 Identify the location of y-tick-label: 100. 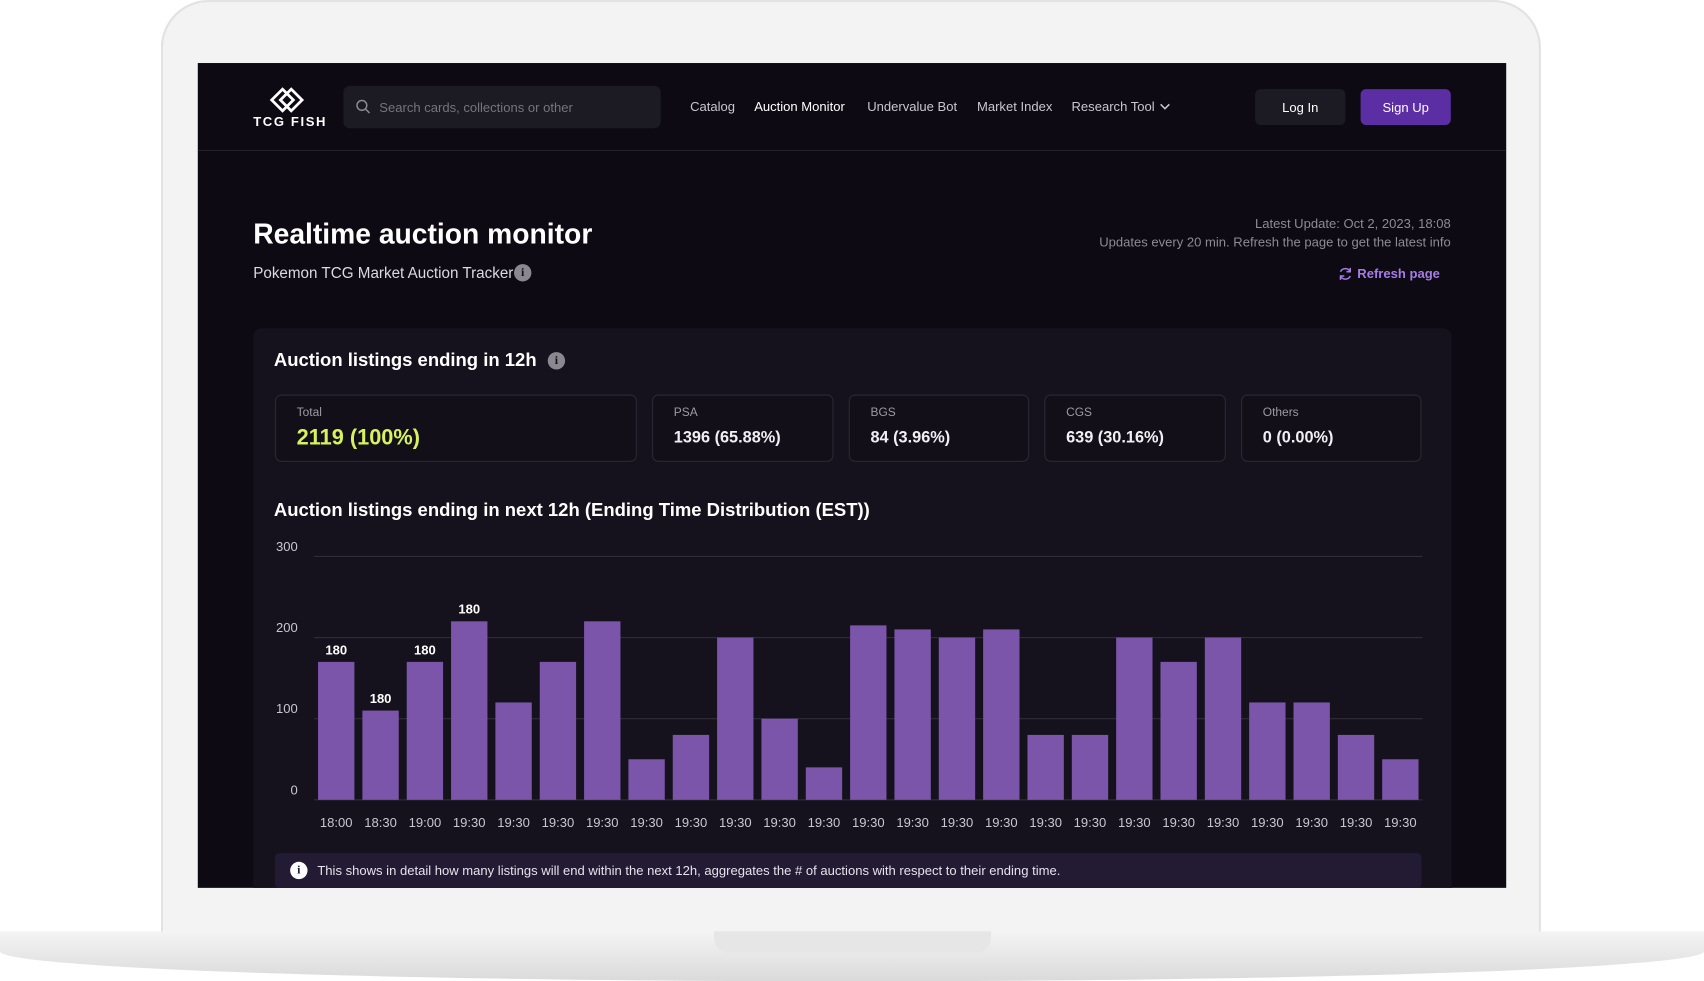
(287, 708).